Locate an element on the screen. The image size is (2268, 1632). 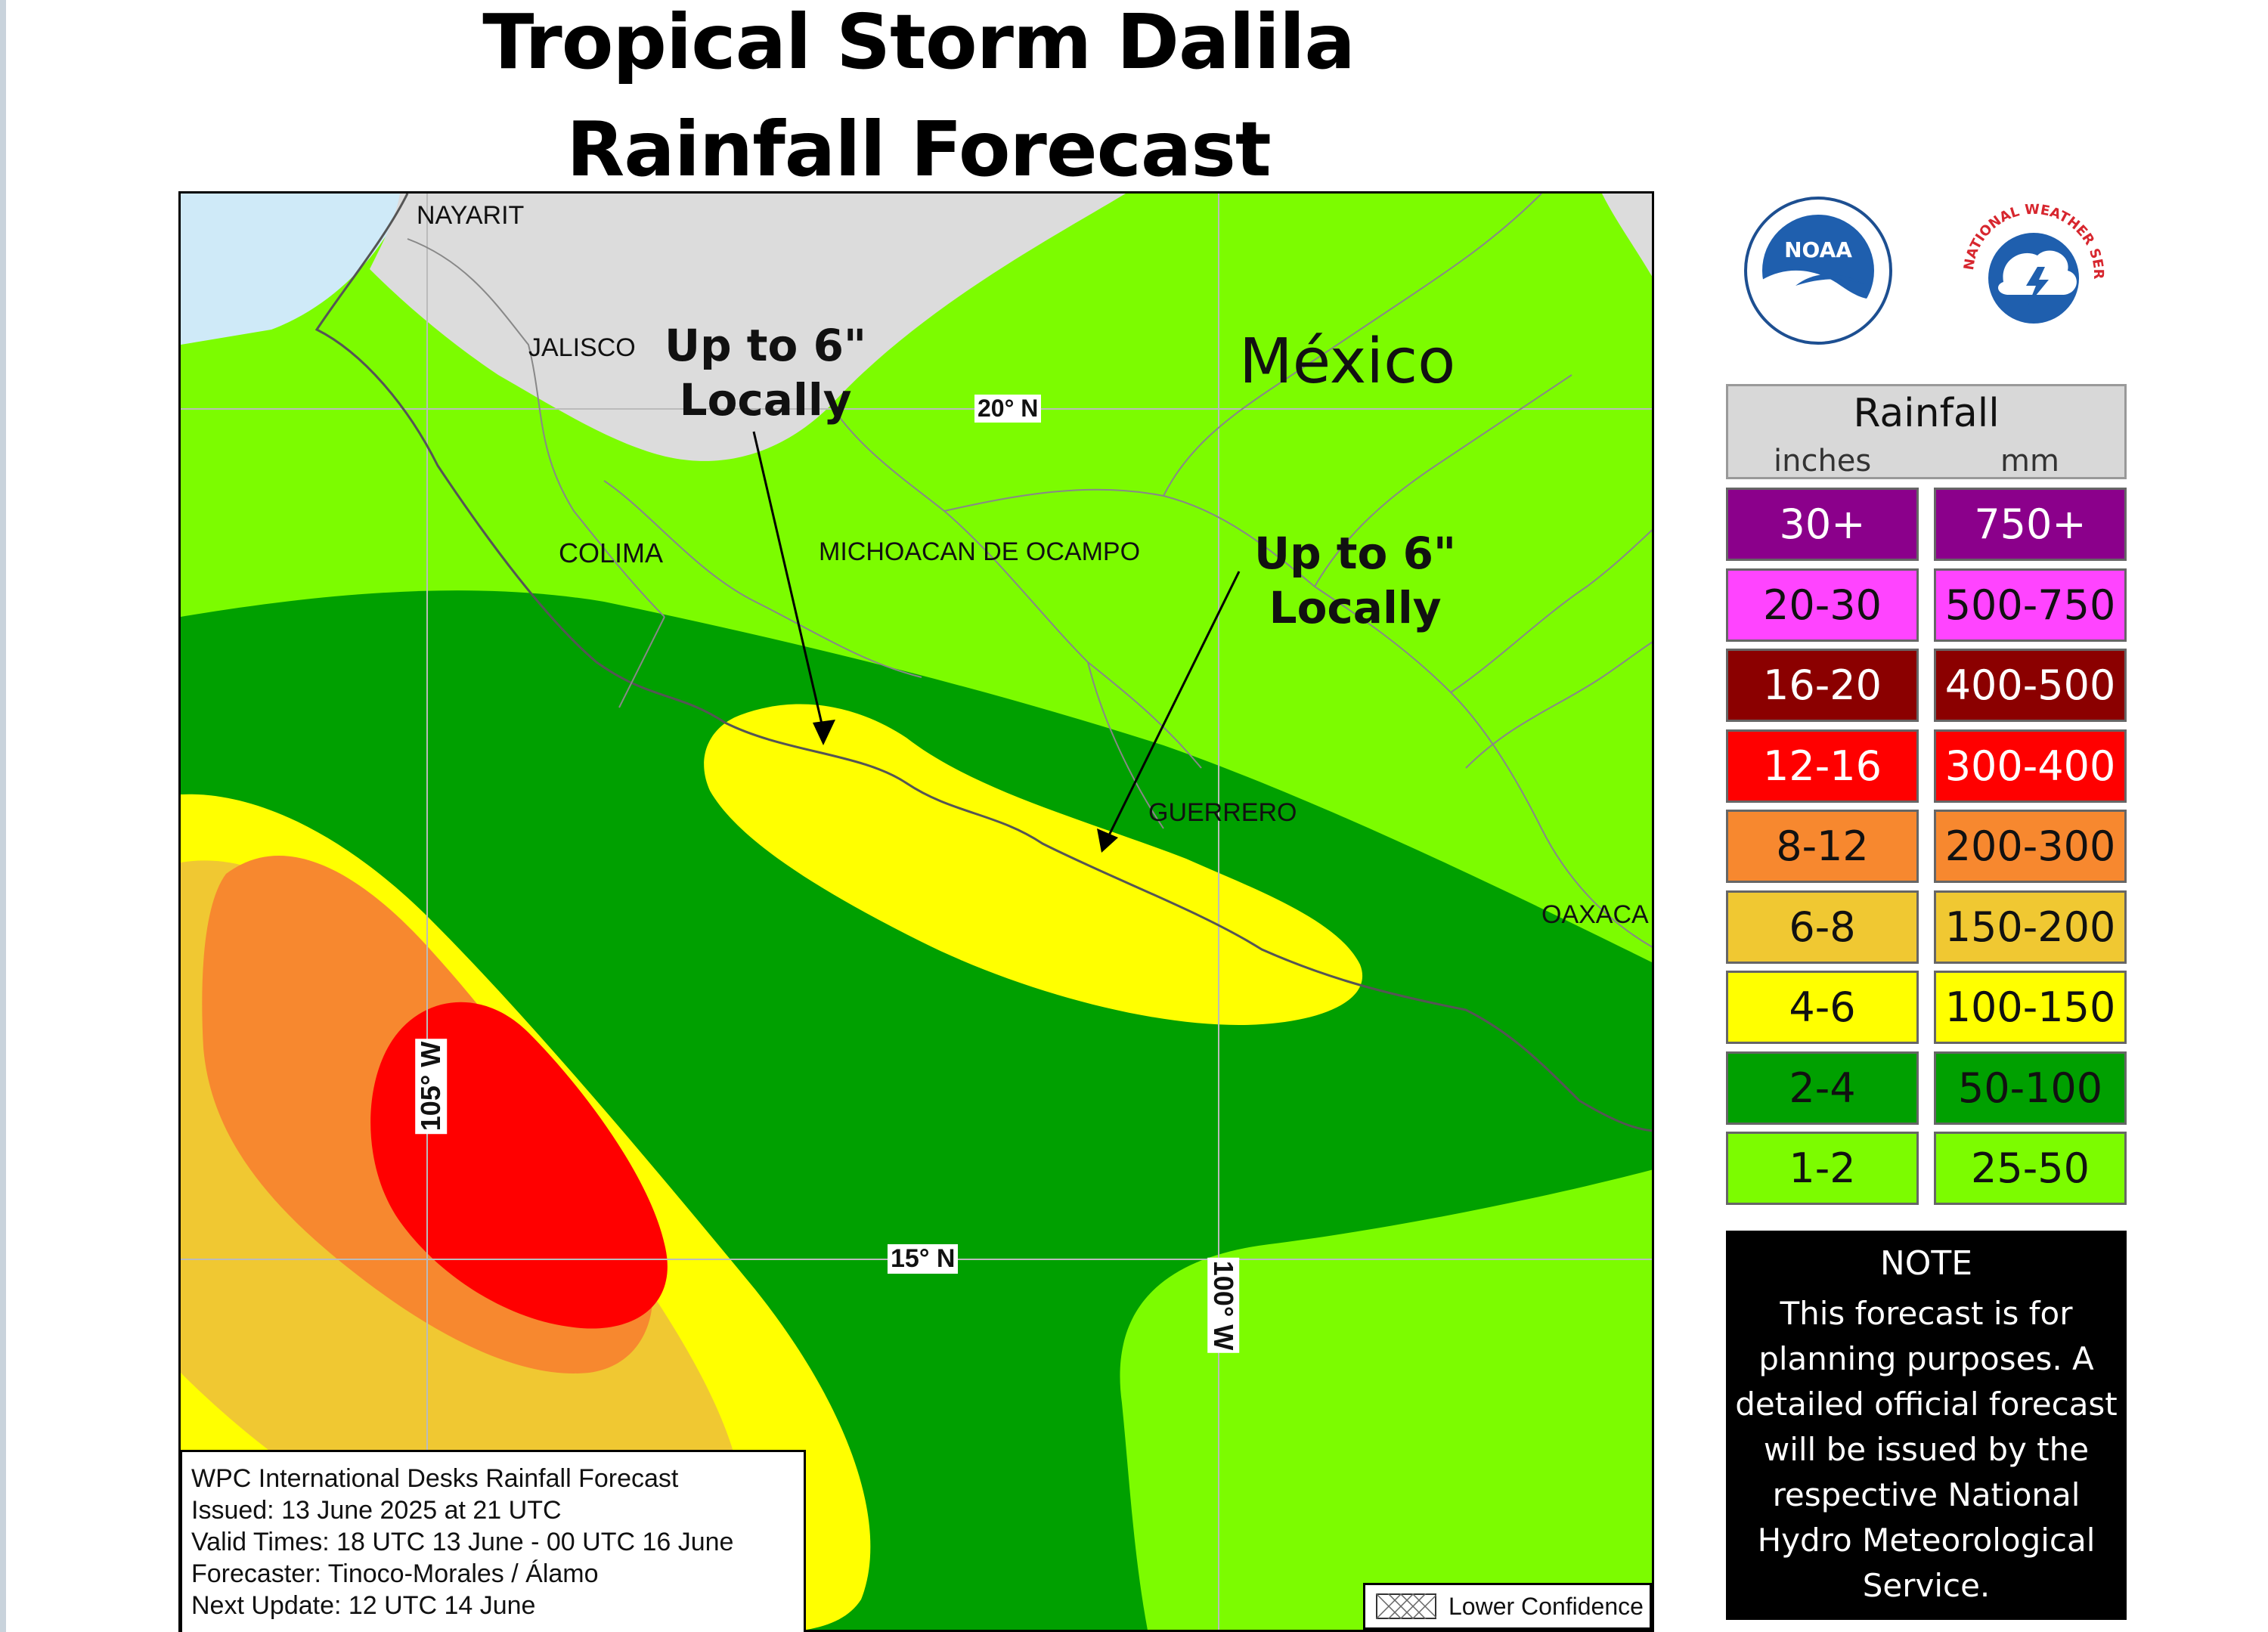
annotation-1-line-1: Up to 6" is located at coordinates (766, 345).